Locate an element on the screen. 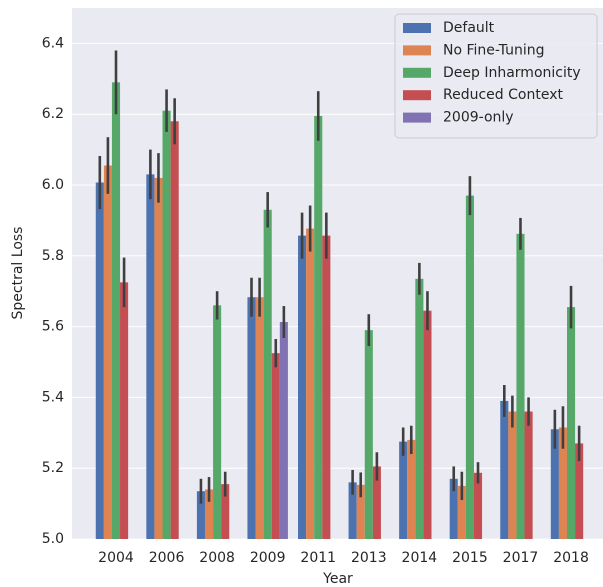  y-axis-label: Spectral Loss is located at coordinates (18, 273).